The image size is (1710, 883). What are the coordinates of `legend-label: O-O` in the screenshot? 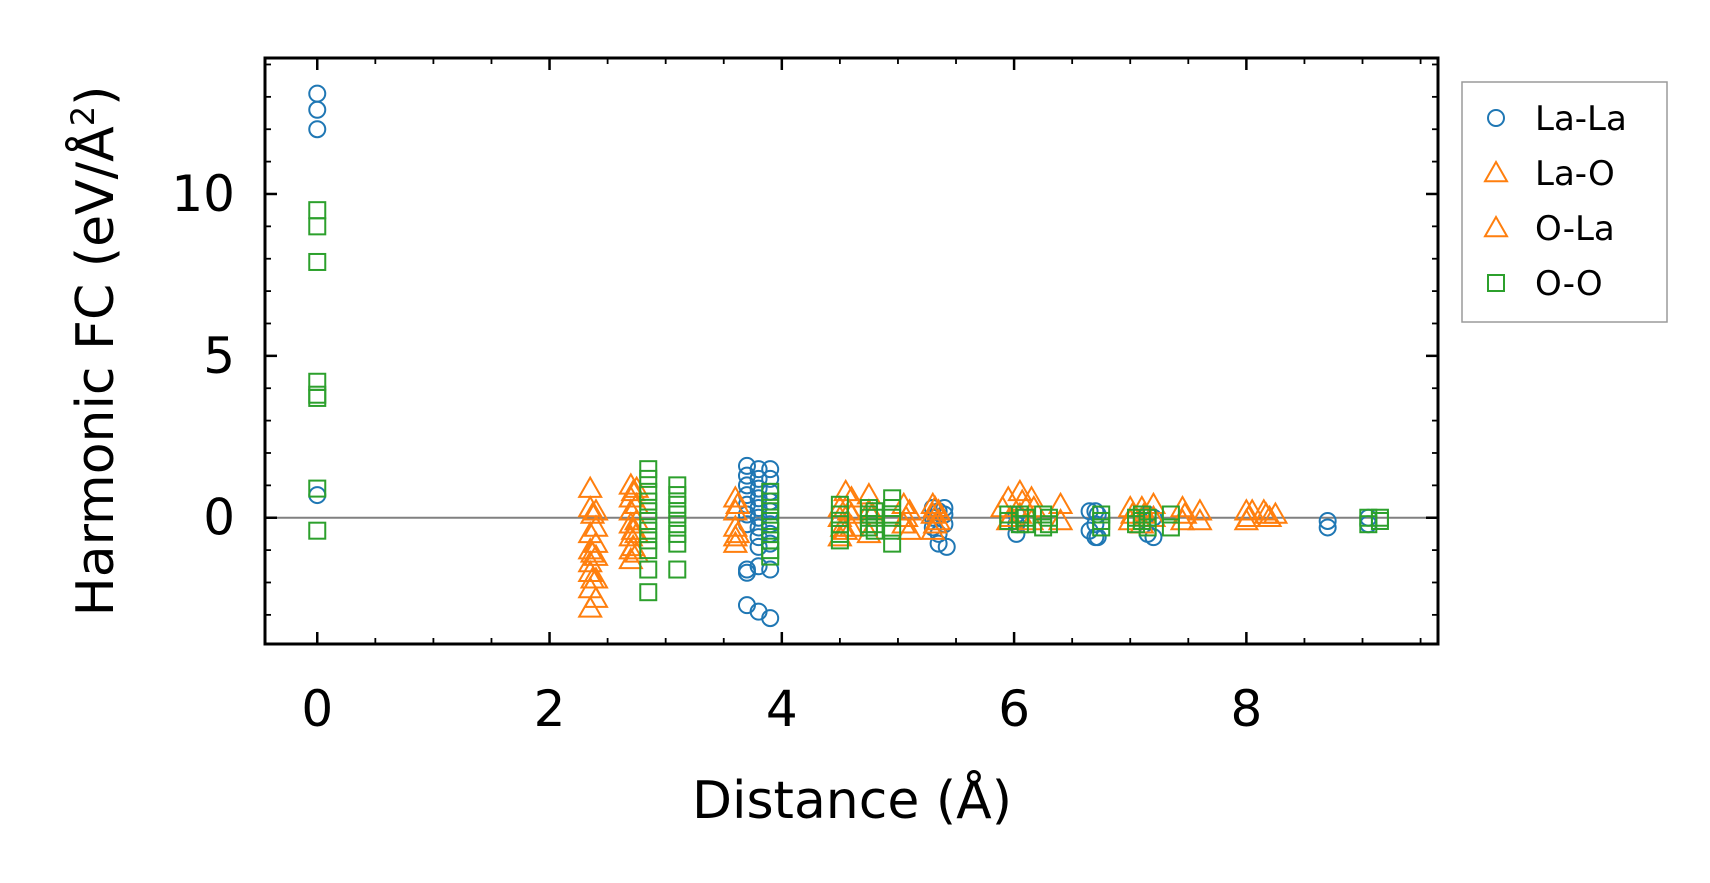 It's located at (1569, 284).